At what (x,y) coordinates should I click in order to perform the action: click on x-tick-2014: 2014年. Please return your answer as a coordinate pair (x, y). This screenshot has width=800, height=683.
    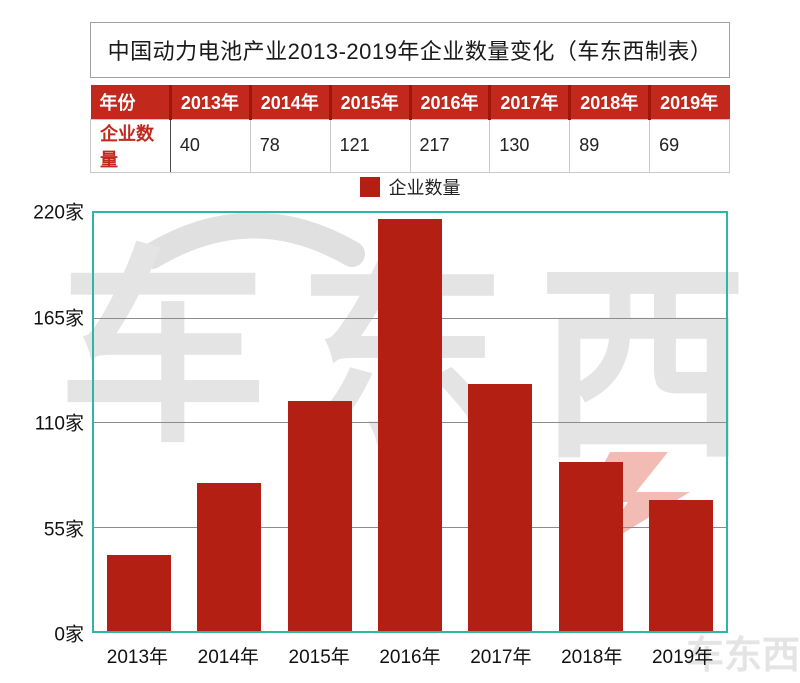
    Looking at the image, I should click on (228, 657).